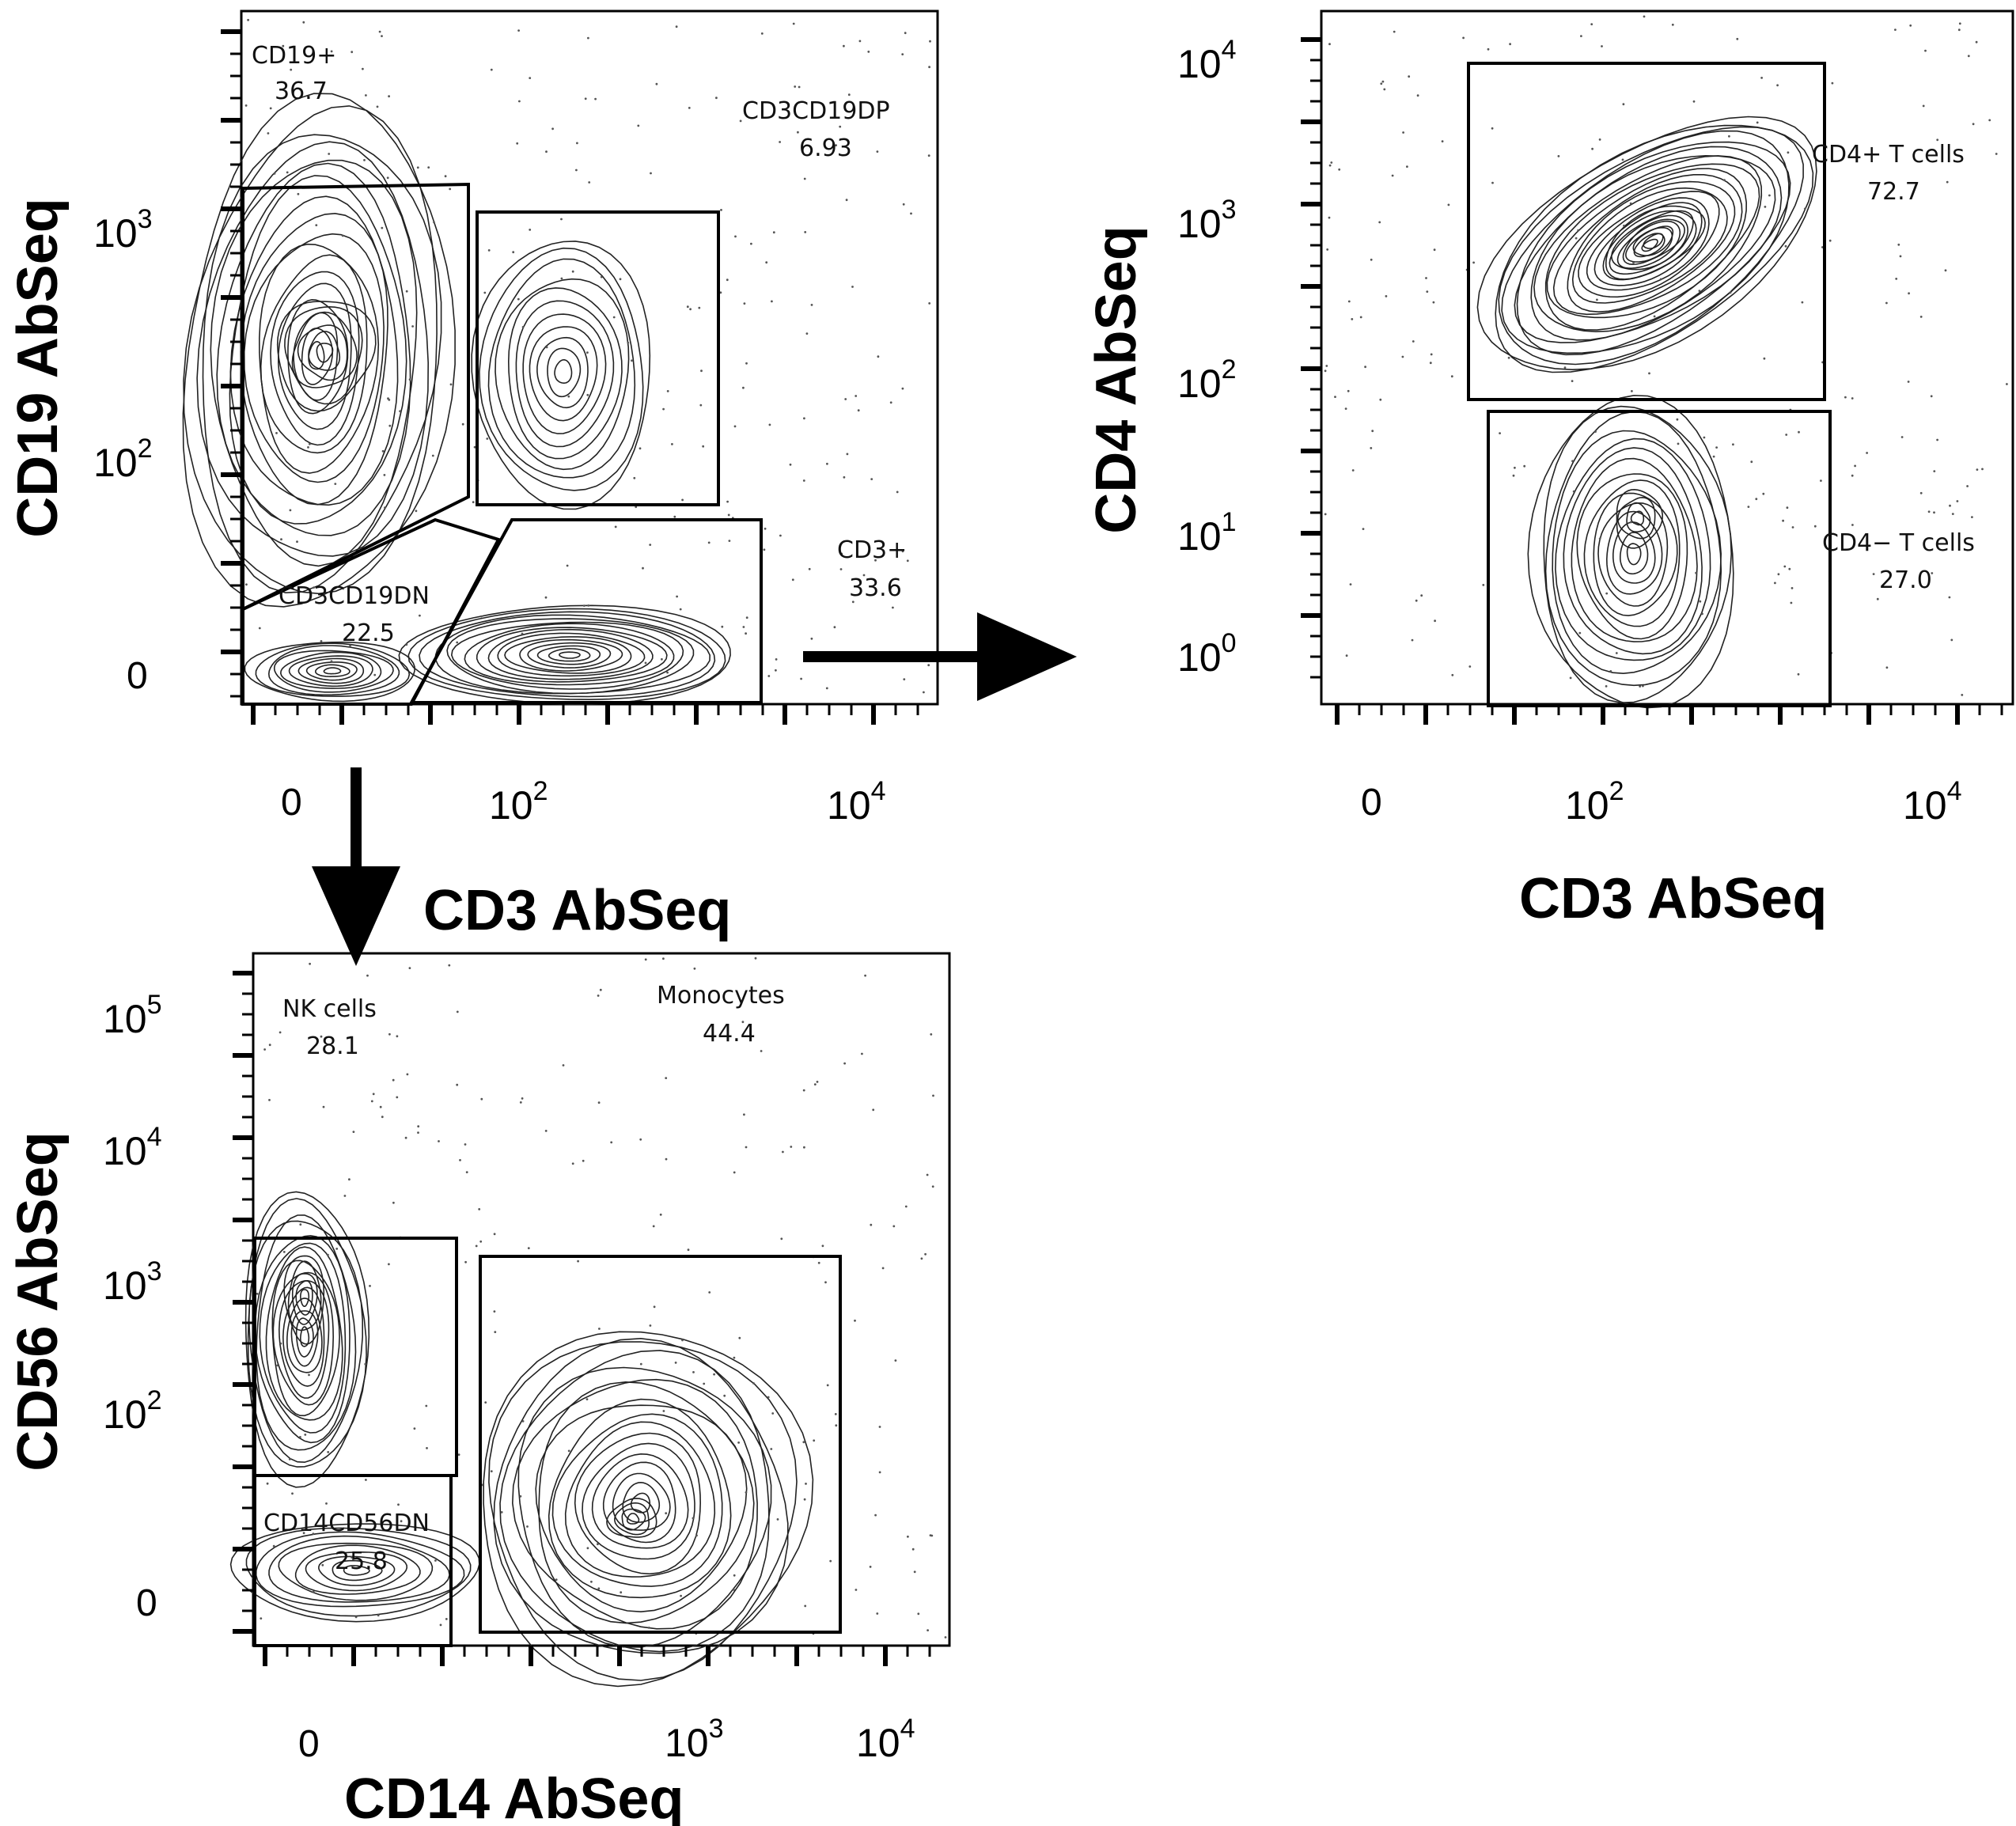  I want to click on gate-value-cd4-neg: 27.0, so click(1905, 580).